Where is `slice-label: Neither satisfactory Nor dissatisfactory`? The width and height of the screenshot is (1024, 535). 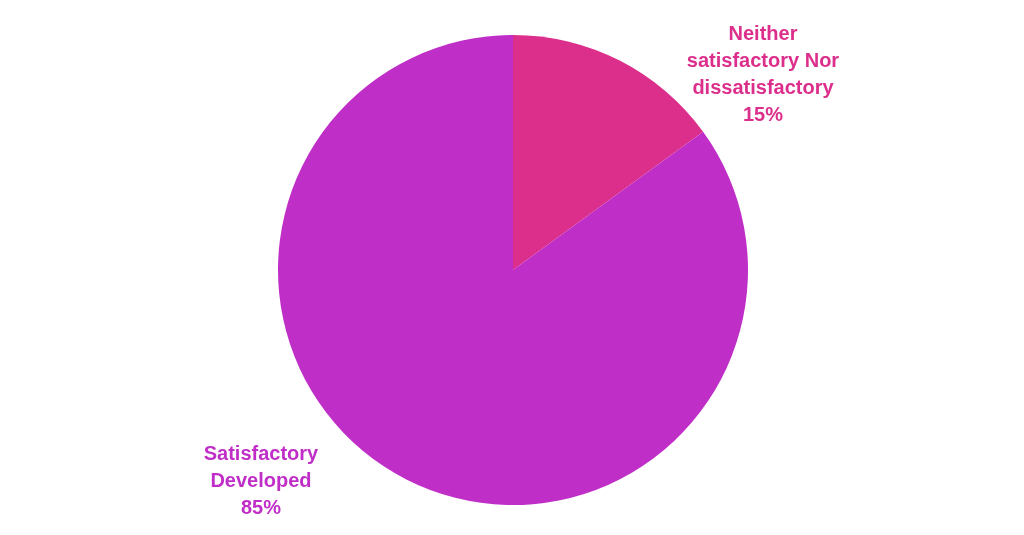
slice-label: Neither satisfactory Nor dissatisfactory is located at coordinates (763, 60).